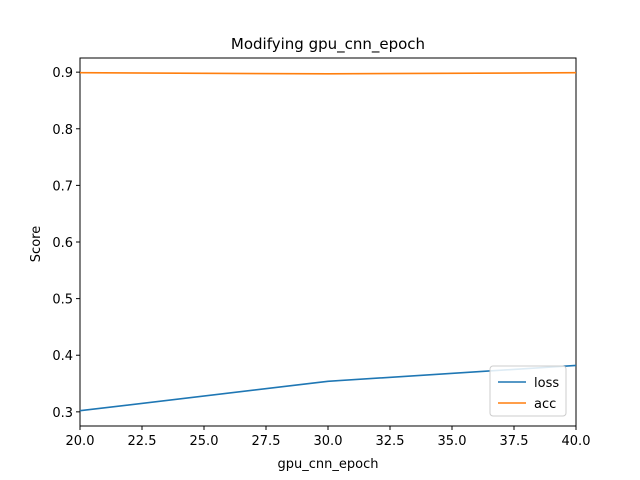 The width and height of the screenshot is (640, 480). Describe the element at coordinates (452, 441) in the screenshot. I see `x-tick-label: 35.0` at that location.